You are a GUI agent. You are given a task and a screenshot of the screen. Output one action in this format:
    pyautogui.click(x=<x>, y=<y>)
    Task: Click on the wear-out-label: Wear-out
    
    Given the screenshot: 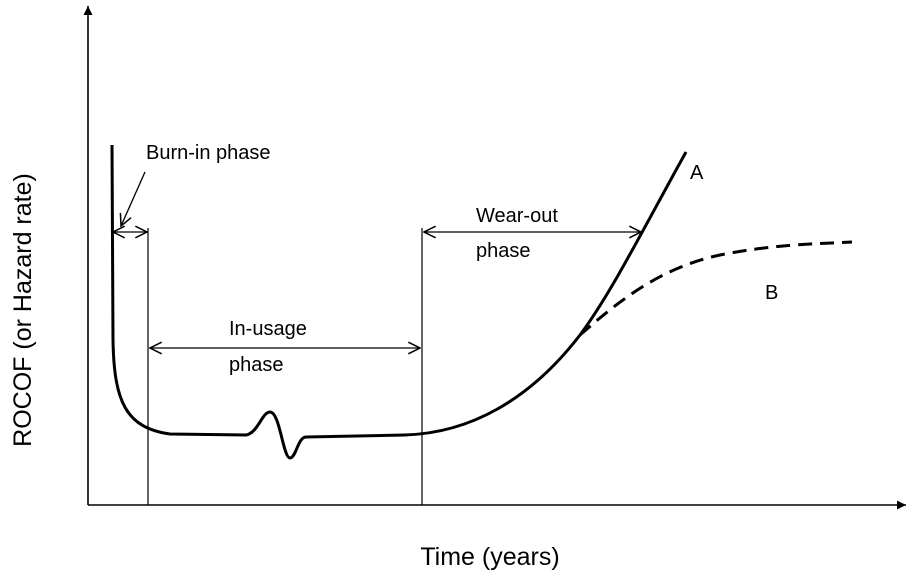 What is the action you would take?
    pyautogui.click(x=517, y=216)
    